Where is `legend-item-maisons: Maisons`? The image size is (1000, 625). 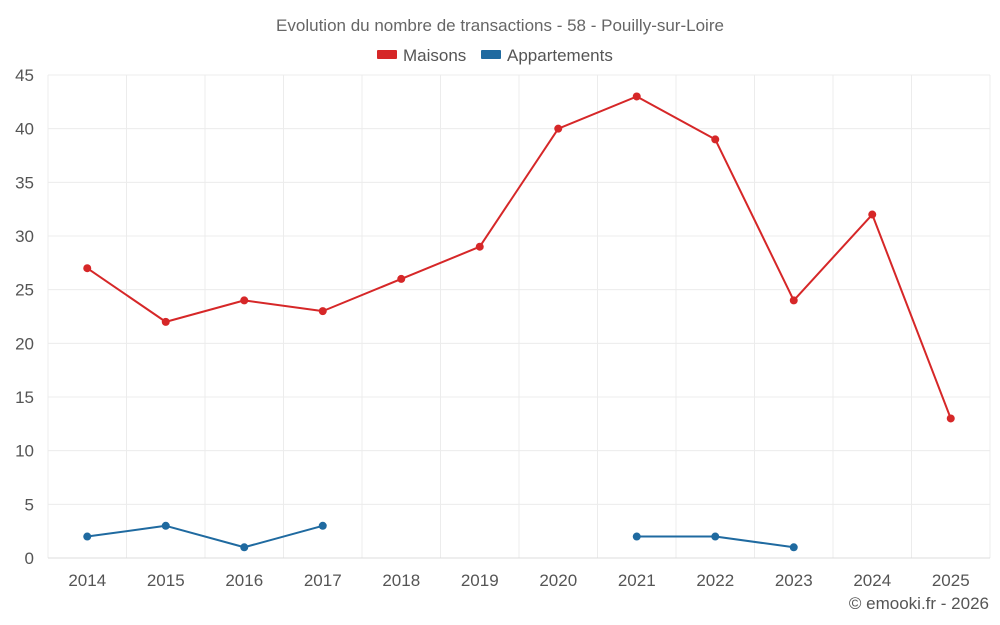 legend-item-maisons: Maisons is located at coordinates (421, 55).